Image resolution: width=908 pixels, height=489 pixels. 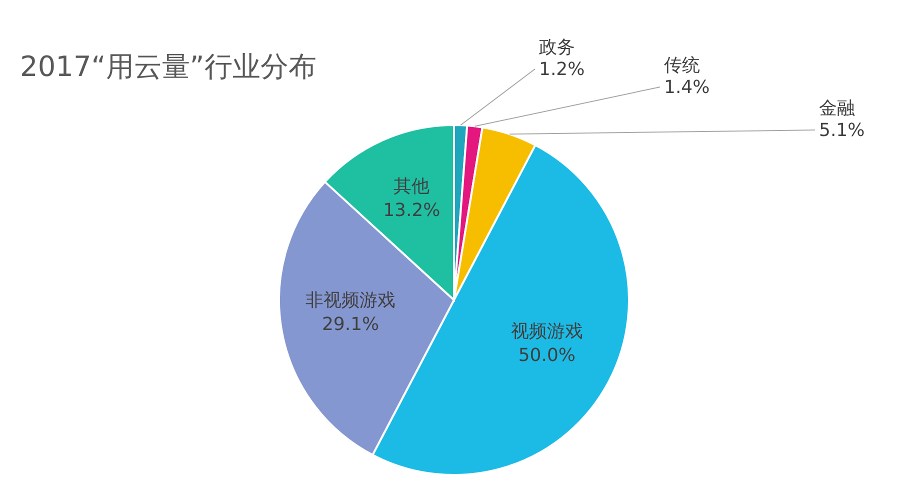 What do you see at coordinates (562, 69) in the screenshot?
I see `data-label: 1.2%` at bounding box center [562, 69].